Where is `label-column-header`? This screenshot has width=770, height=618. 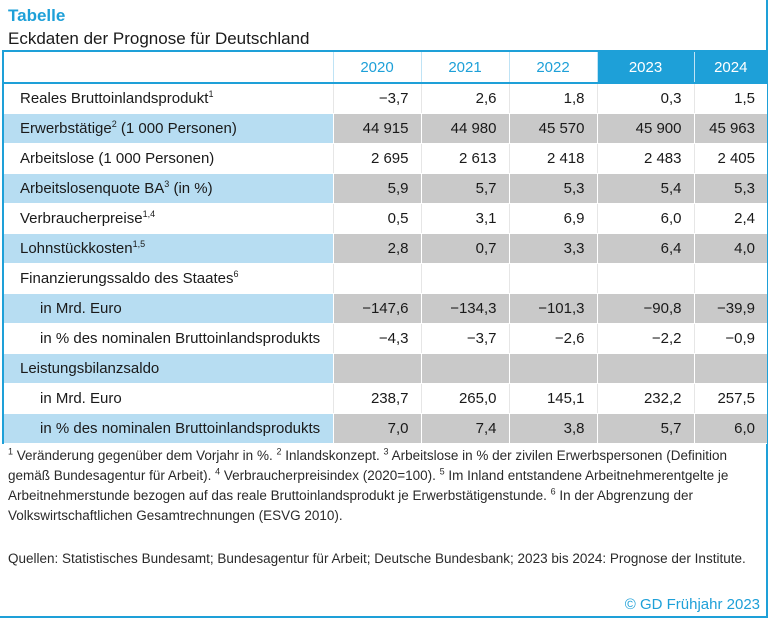 label-column-header is located at coordinates (168, 67).